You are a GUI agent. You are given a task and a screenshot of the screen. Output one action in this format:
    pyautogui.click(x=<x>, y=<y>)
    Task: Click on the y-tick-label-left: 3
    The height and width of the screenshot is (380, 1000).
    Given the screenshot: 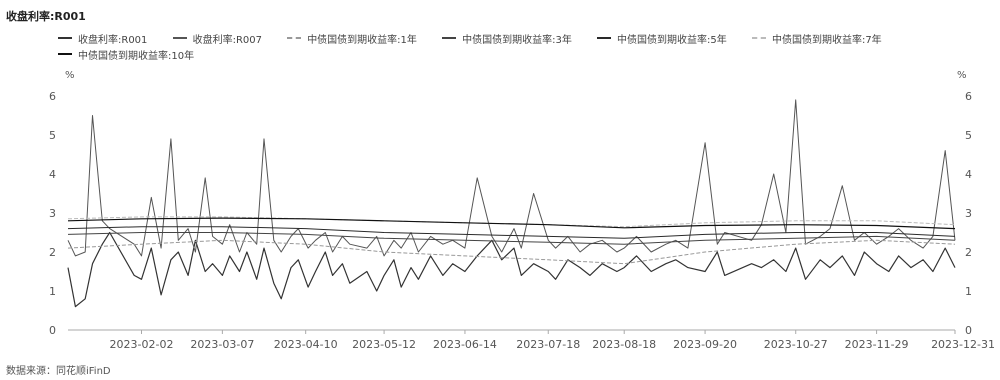 What is the action you would take?
    pyautogui.click(x=52, y=213)
    